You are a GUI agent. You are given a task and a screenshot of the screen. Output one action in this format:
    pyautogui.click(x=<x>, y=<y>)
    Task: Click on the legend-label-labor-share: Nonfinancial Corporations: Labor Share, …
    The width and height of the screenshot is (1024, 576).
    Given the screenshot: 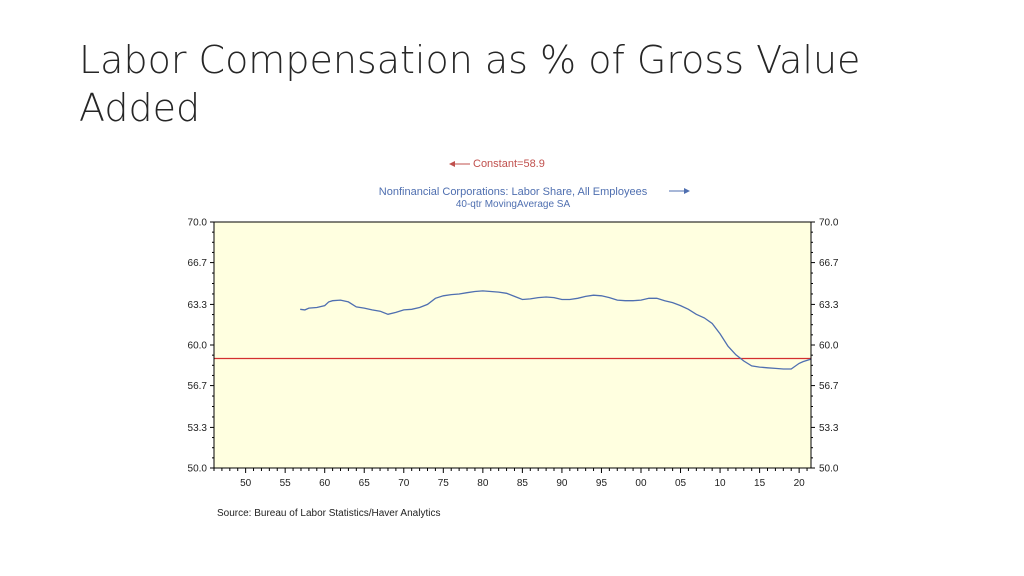 What is the action you would take?
    pyautogui.click(x=513, y=192)
    